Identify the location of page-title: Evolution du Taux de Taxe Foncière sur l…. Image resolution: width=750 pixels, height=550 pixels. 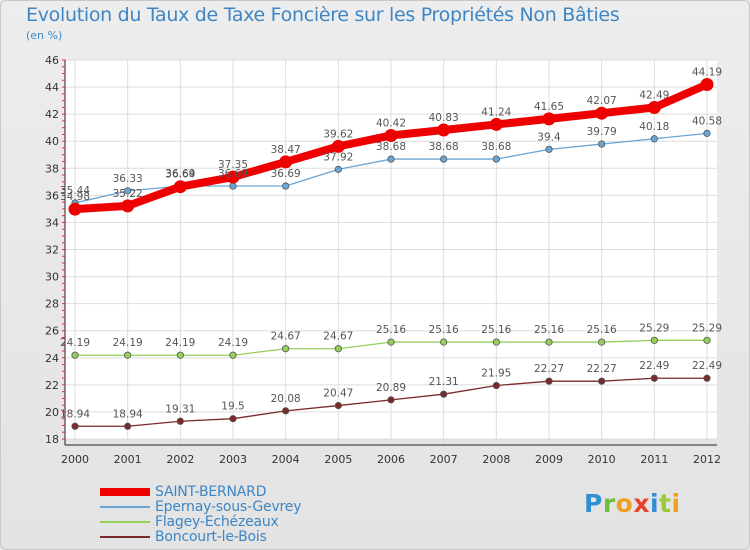
(323, 15).